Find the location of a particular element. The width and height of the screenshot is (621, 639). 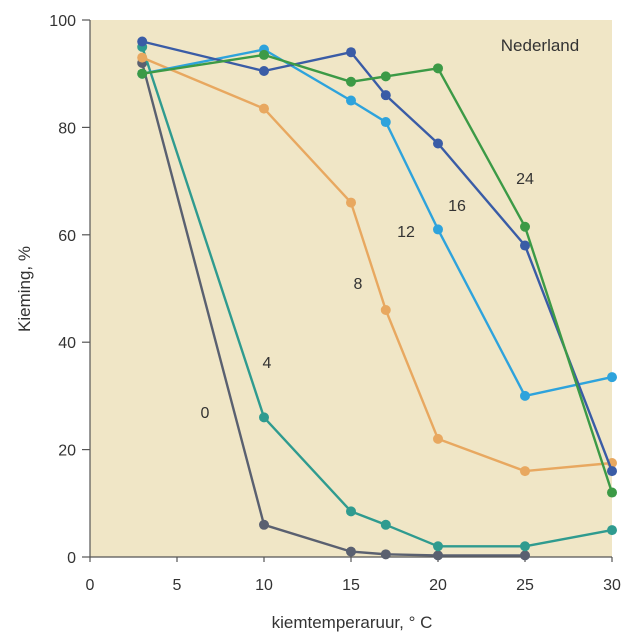

x-tick-label: 0 is located at coordinates (90, 585).